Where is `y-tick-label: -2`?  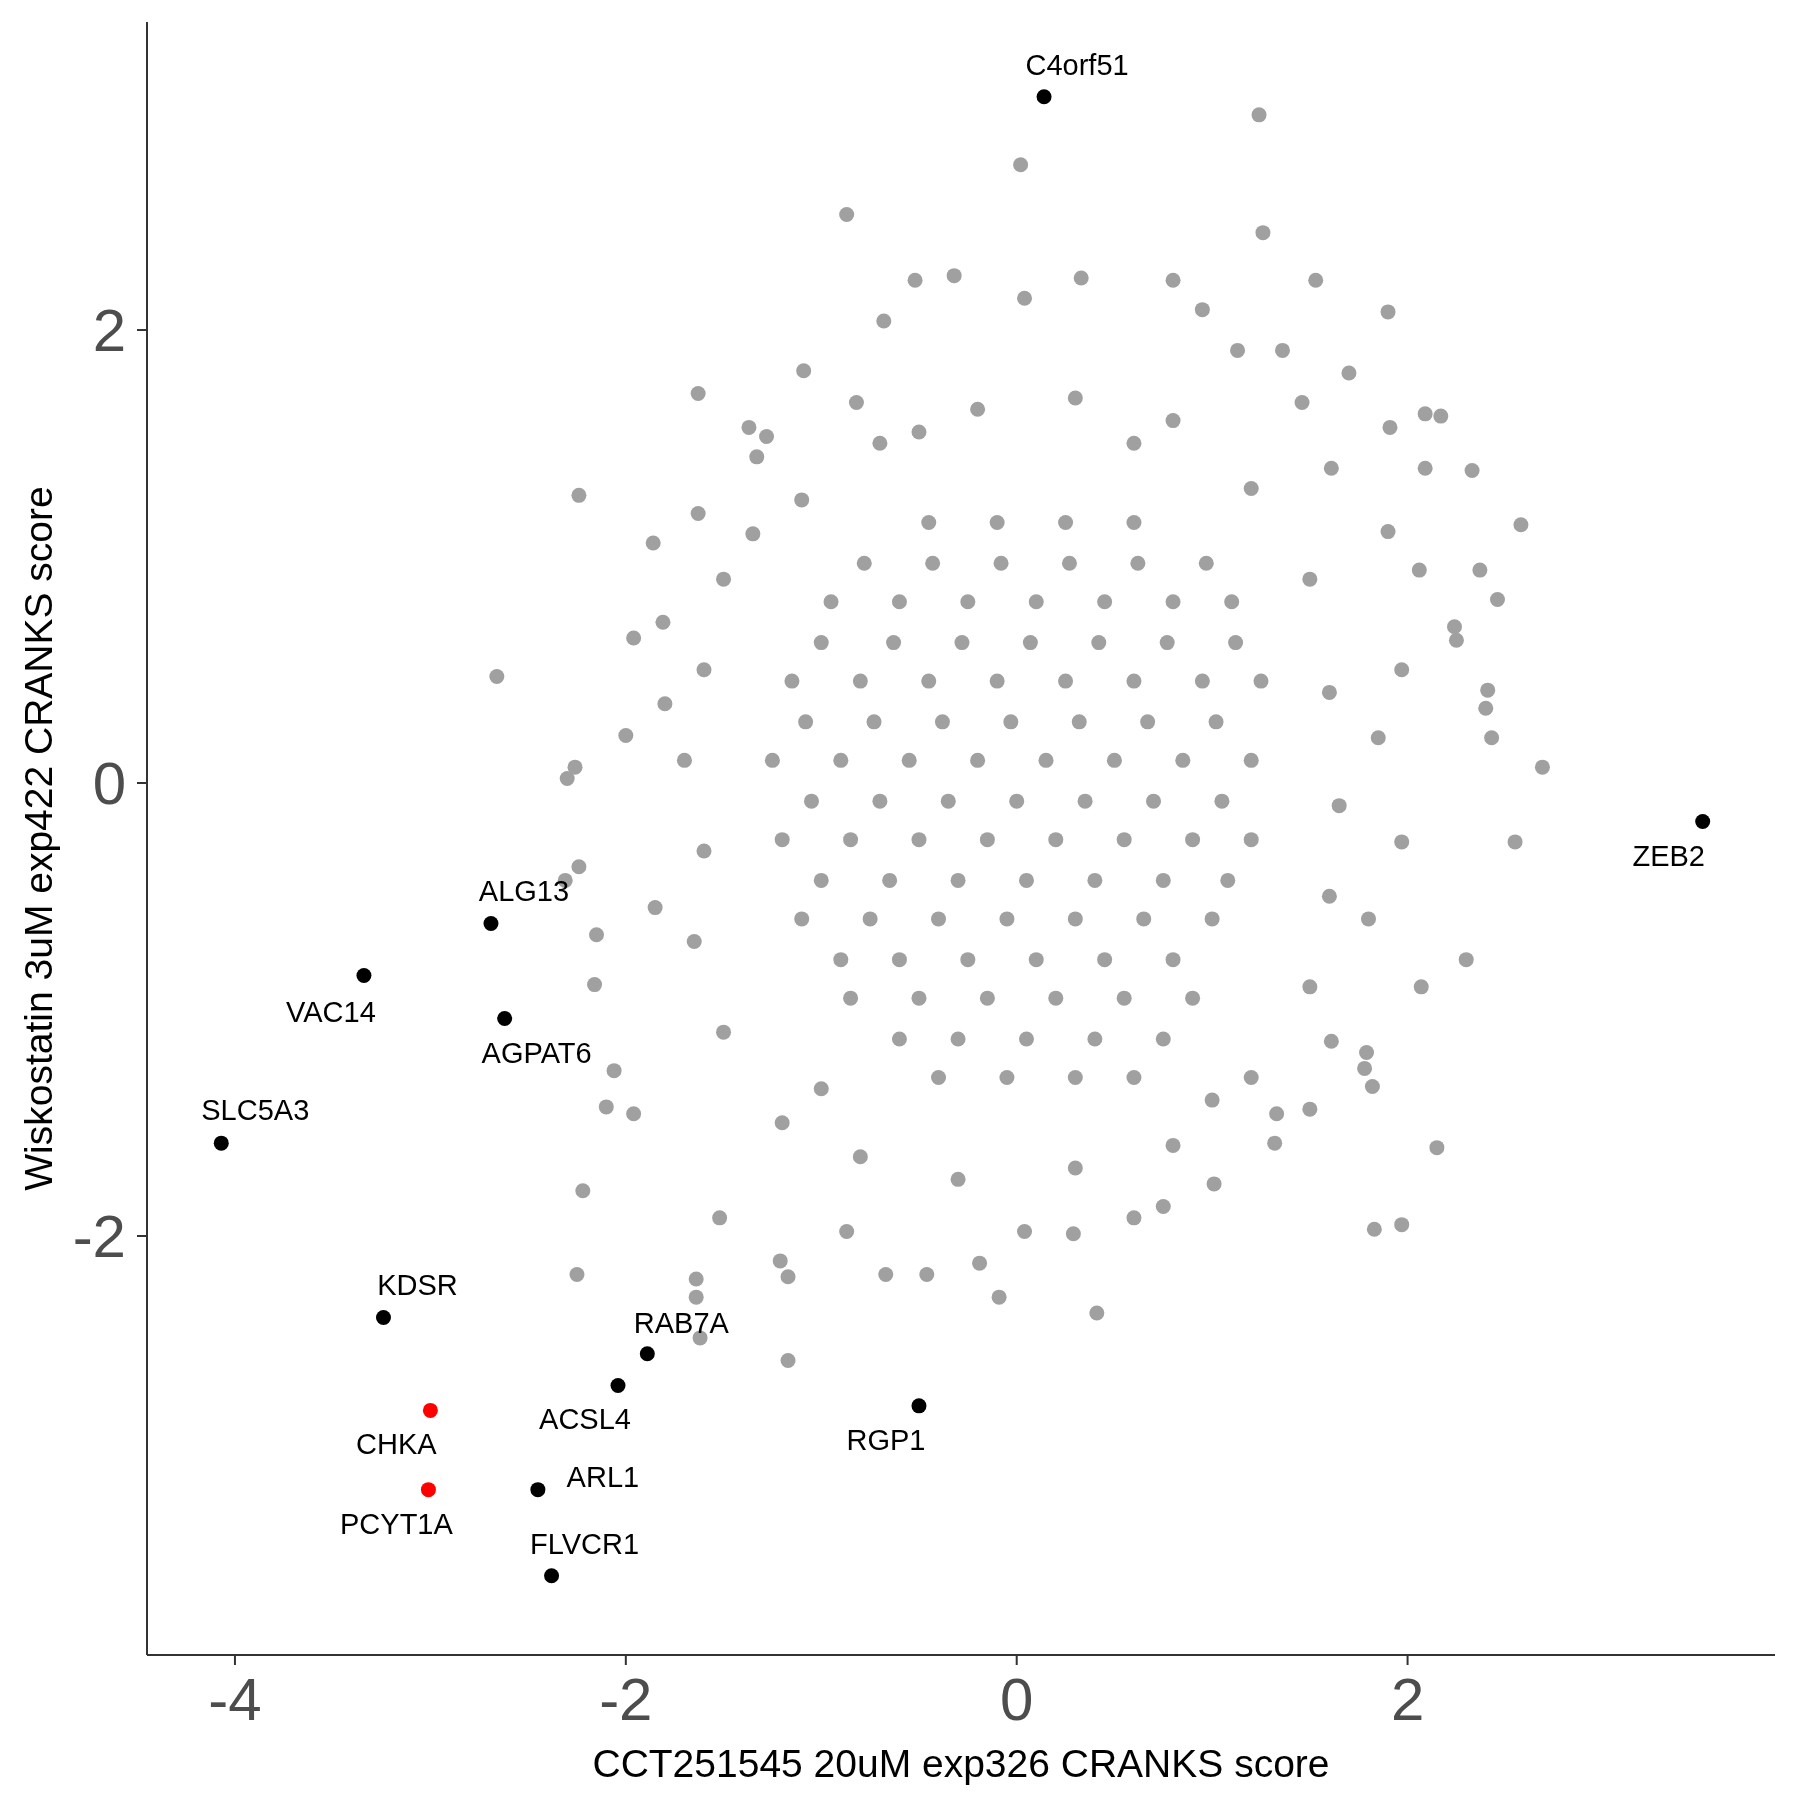 y-tick-label: -2 is located at coordinates (99, 1237).